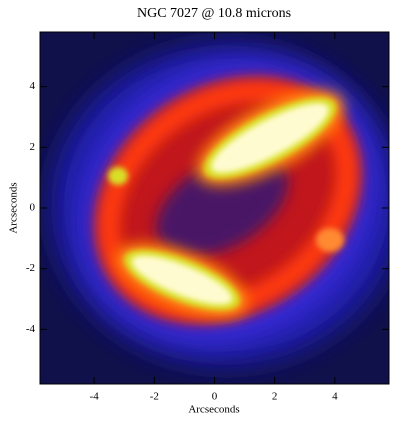 The height and width of the screenshot is (425, 412). I want to click on x-axis-label: Arcseconds, so click(213, 410).